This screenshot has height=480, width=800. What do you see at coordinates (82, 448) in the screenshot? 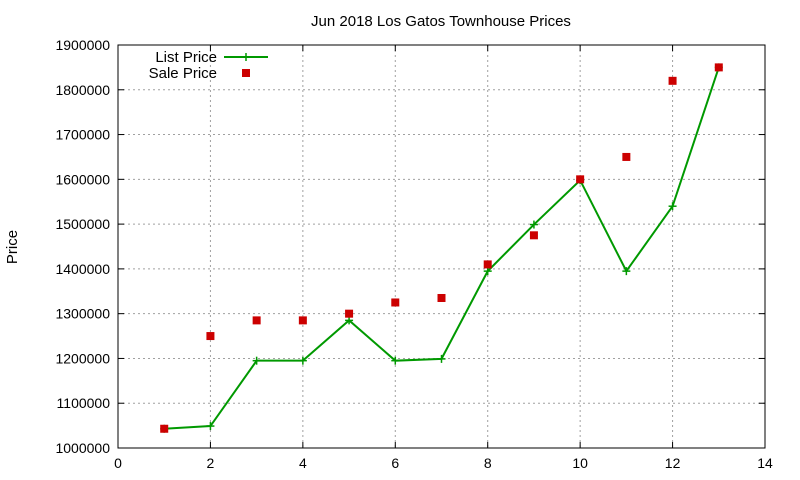
I see `y-tick-label: 1000000` at bounding box center [82, 448].